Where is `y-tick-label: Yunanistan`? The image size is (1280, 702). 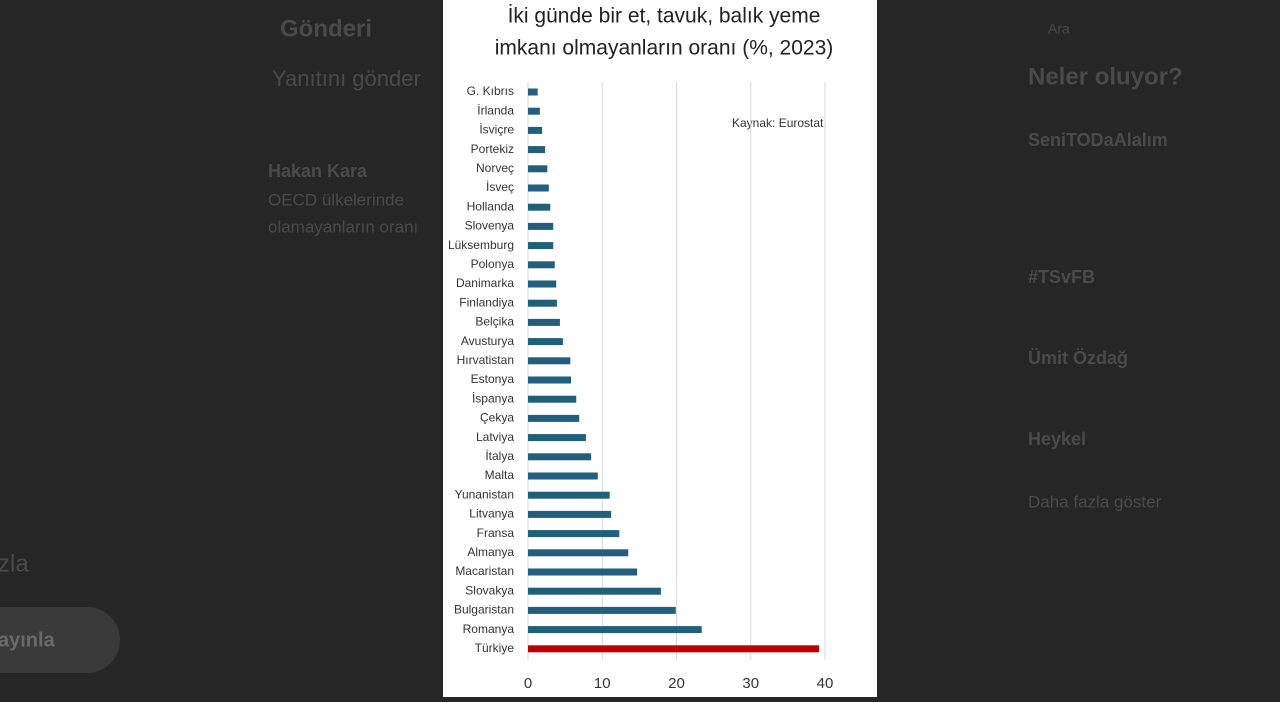
y-tick-label: Yunanistan is located at coordinates (484, 494).